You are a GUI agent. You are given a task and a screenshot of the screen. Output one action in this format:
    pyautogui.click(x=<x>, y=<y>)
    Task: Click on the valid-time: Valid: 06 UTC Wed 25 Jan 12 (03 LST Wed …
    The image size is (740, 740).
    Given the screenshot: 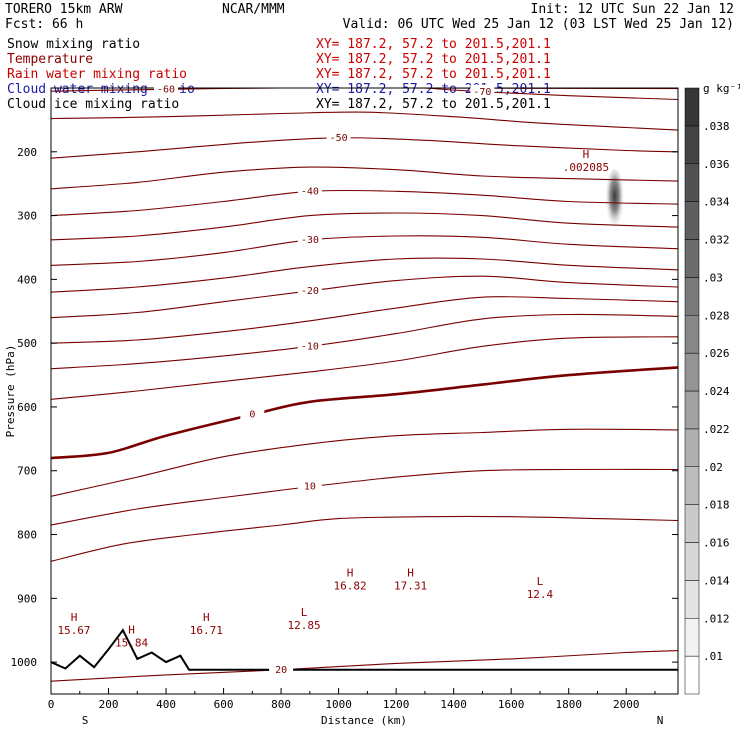 What is the action you would take?
    pyautogui.click(x=538, y=24)
    